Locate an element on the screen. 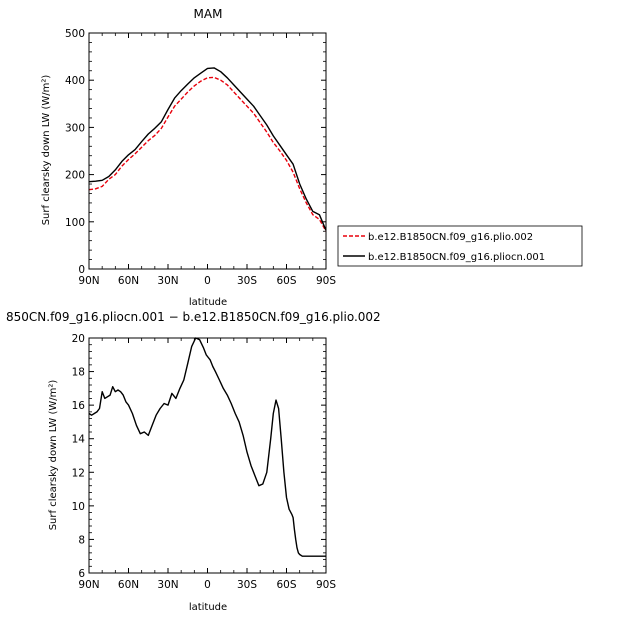  top-chart-title: MAM is located at coordinates (208, 14).